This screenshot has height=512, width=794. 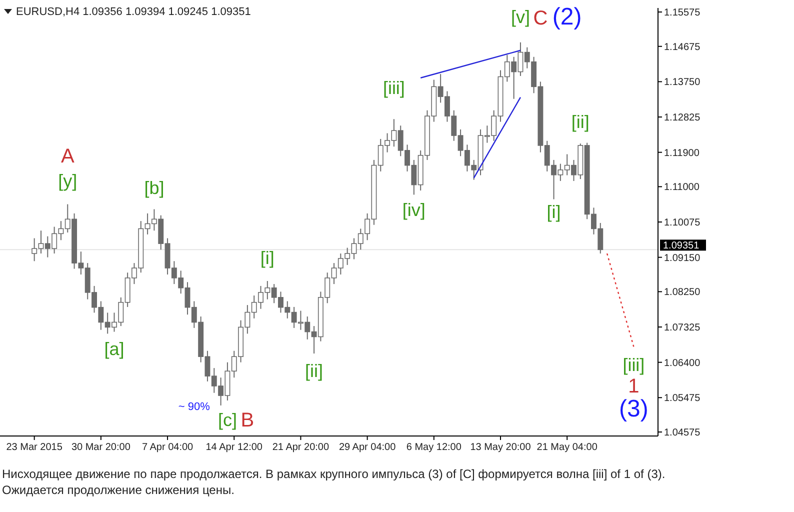 I want to click on x-tick-label: 21 May 04:00, so click(x=567, y=447).